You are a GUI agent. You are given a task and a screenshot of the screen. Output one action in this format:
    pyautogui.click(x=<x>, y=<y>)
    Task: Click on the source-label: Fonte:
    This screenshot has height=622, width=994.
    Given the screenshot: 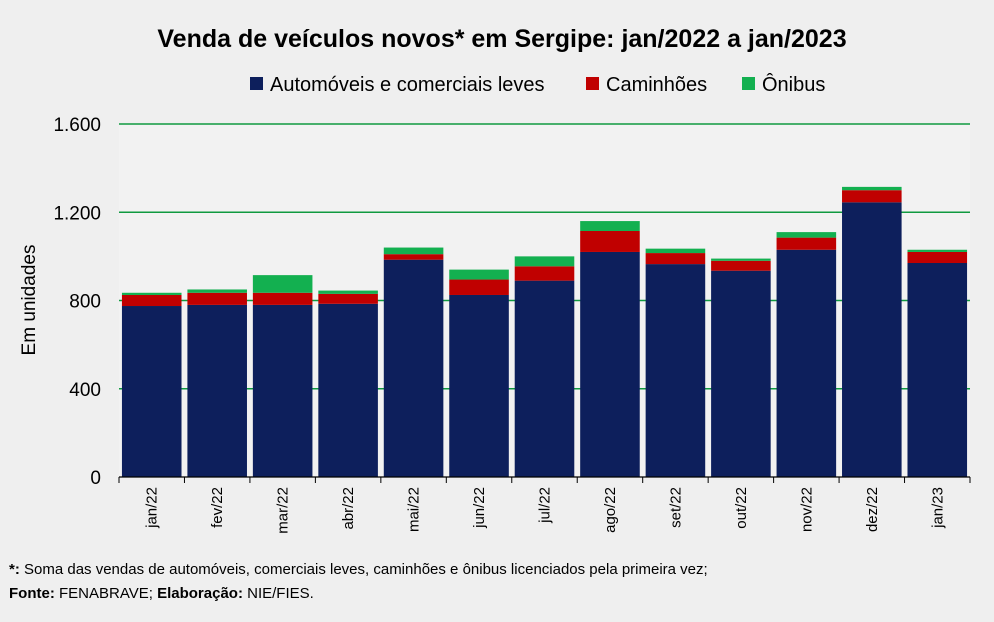 What is the action you would take?
    pyautogui.click(x=32, y=593)
    